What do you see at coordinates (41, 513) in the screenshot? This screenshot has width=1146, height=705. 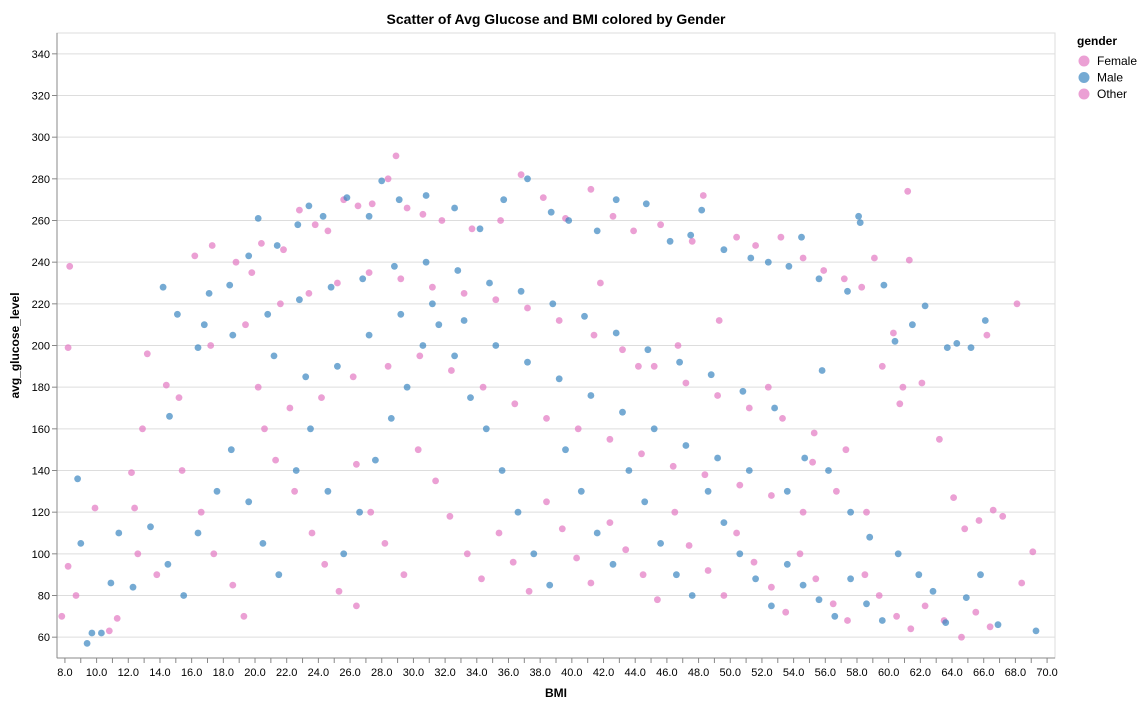 I see `y-tick-label: 120` at bounding box center [41, 513].